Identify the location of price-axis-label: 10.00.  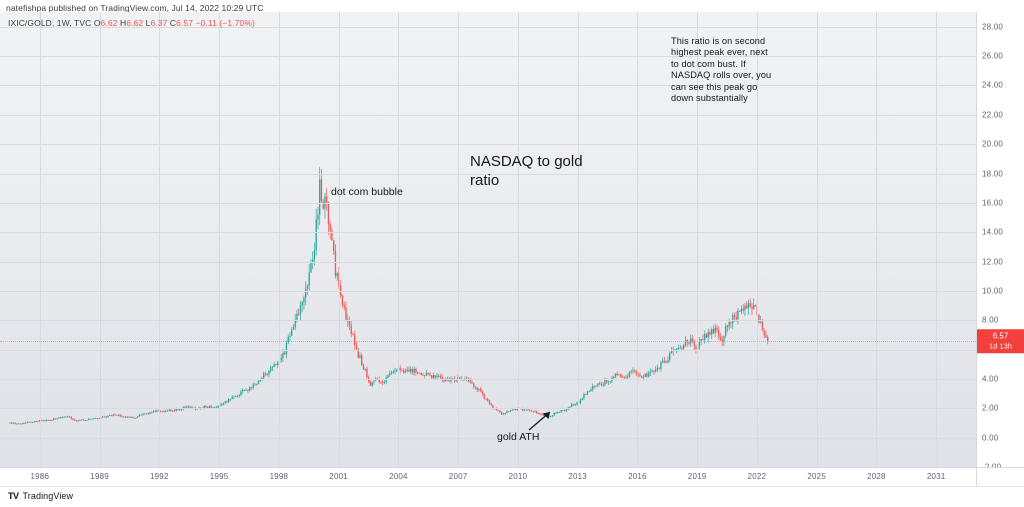
(993, 291).